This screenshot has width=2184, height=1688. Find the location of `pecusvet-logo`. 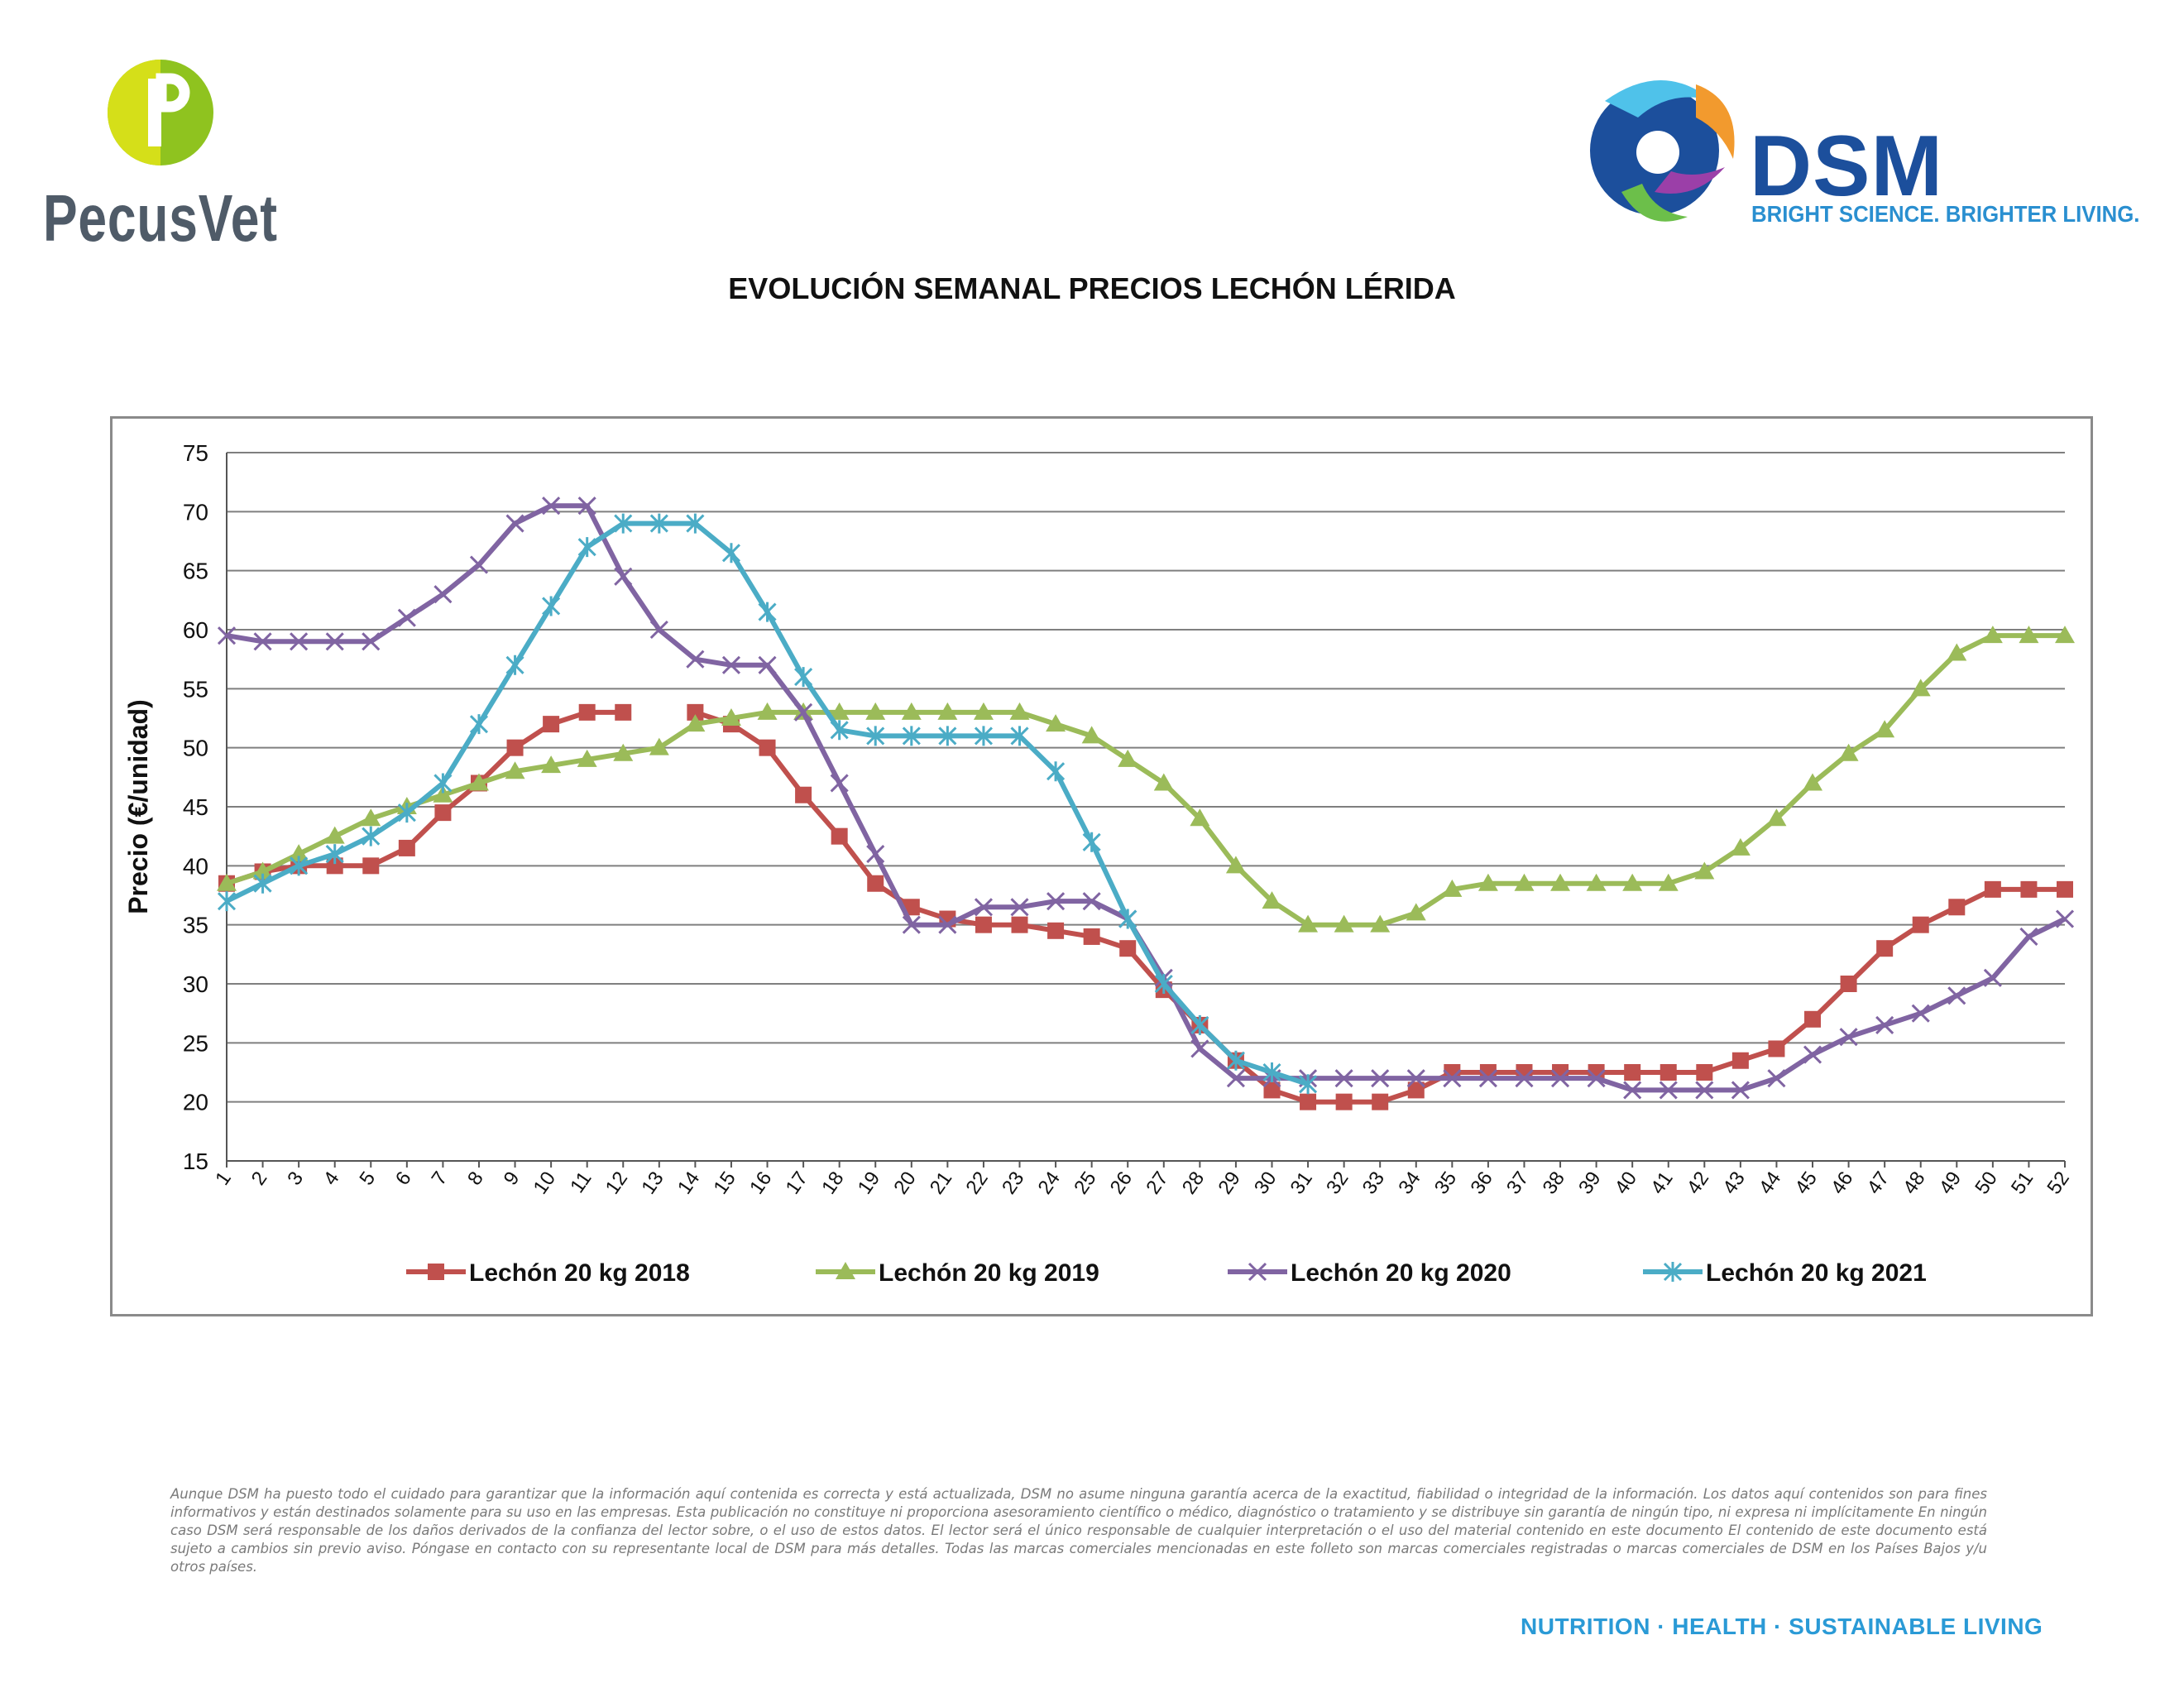

pecusvet-logo is located at coordinates (160, 112).